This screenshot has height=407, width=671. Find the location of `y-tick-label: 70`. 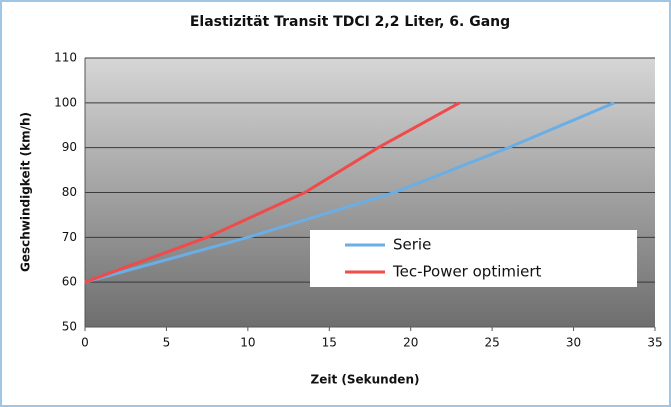

y-tick-label: 70 is located at coordinates (69, 237).